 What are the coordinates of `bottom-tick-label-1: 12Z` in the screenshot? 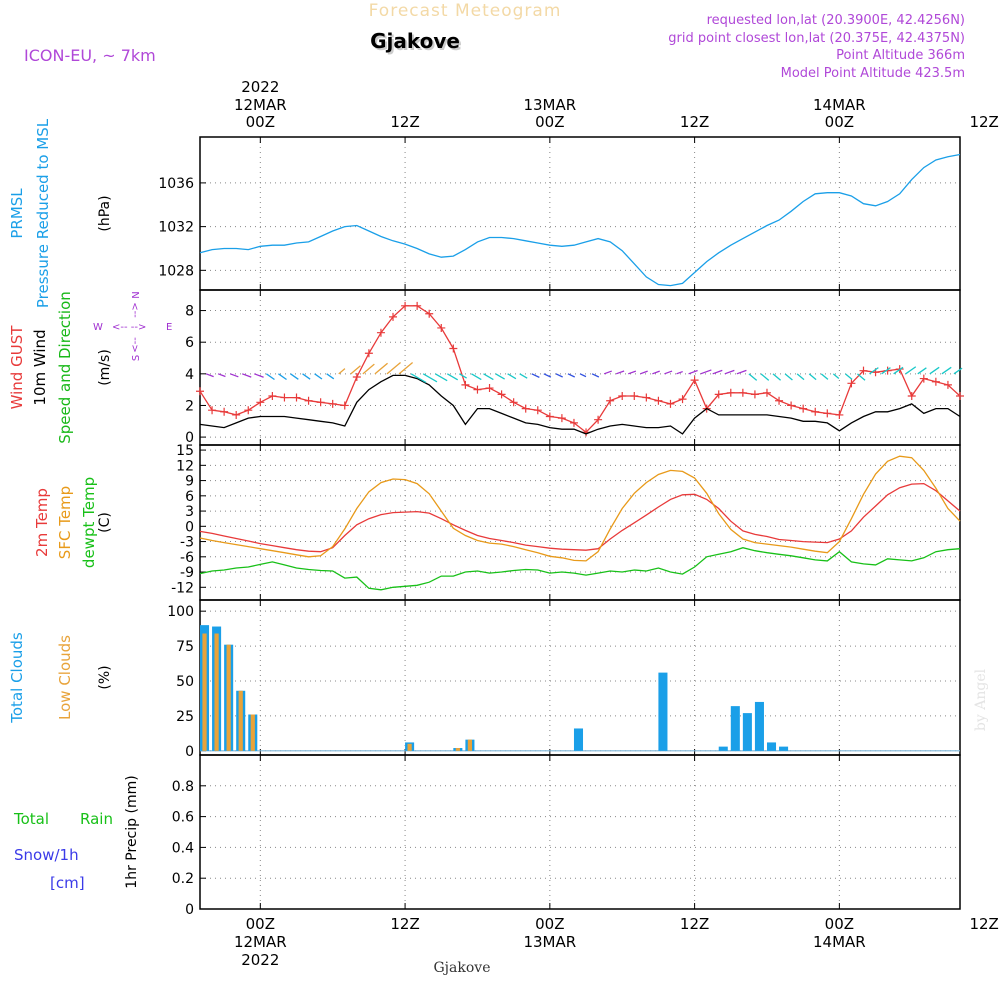 It's located at (404, 924).